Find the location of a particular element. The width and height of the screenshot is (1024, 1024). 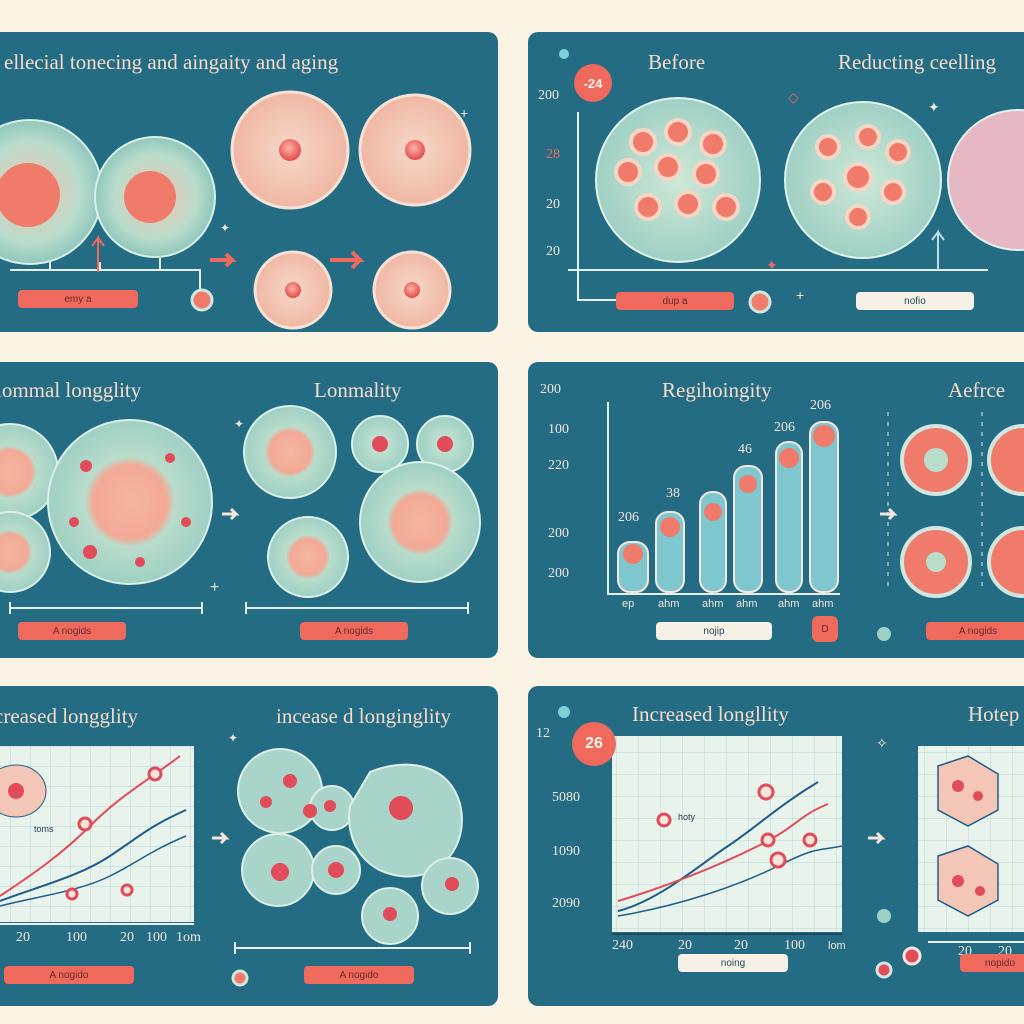

chart-axes is located at coordinates (723, 498).